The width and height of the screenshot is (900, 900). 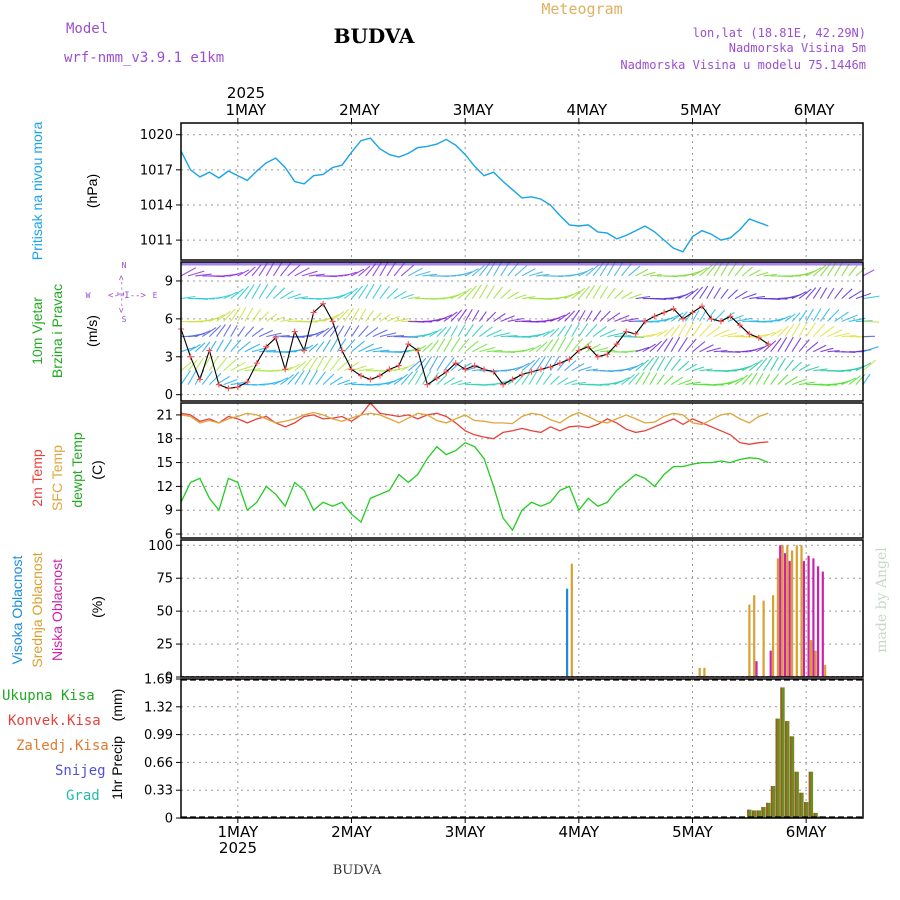 What do you see at coordinates (117, 768) in the screenshot?
I see `precip-ylabel: 1hr Precip` at bounding box center [117, 768].